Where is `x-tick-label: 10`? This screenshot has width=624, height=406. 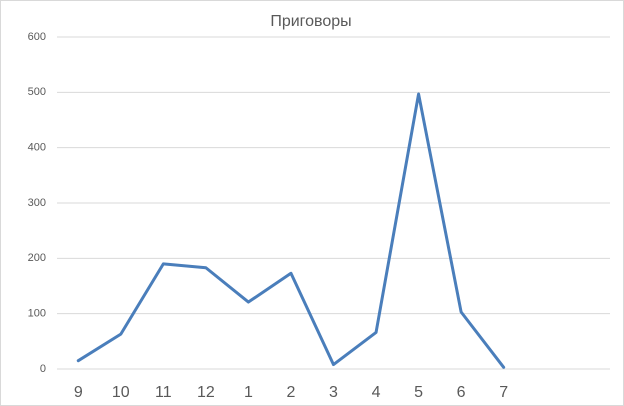
x-tick-label: 10 is located at coordinates (121, 392).